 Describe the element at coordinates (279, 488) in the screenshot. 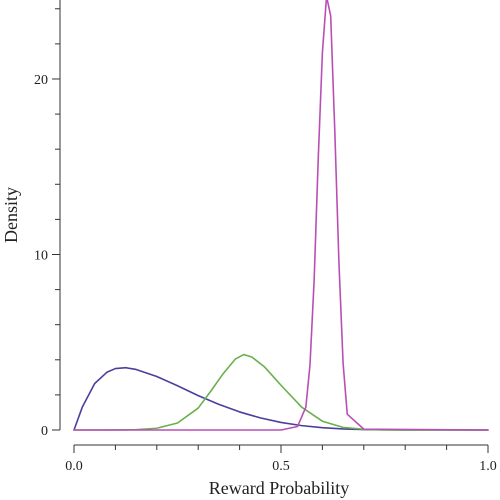

I see `x-axis-label: Reward Probability` at that location.